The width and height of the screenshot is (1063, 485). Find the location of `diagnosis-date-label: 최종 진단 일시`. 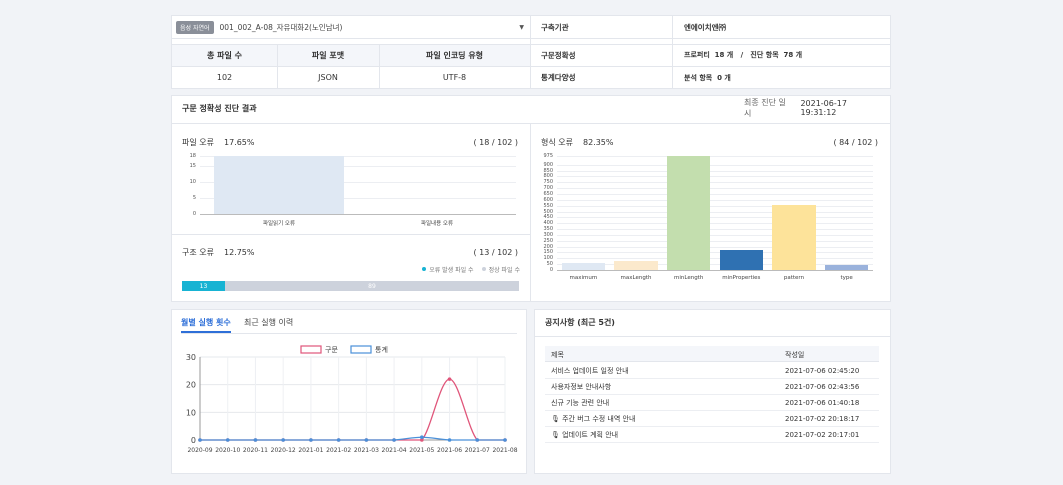

diagnosis-date-label: 최종 진단 일시 is located at coordinates (765, 108).